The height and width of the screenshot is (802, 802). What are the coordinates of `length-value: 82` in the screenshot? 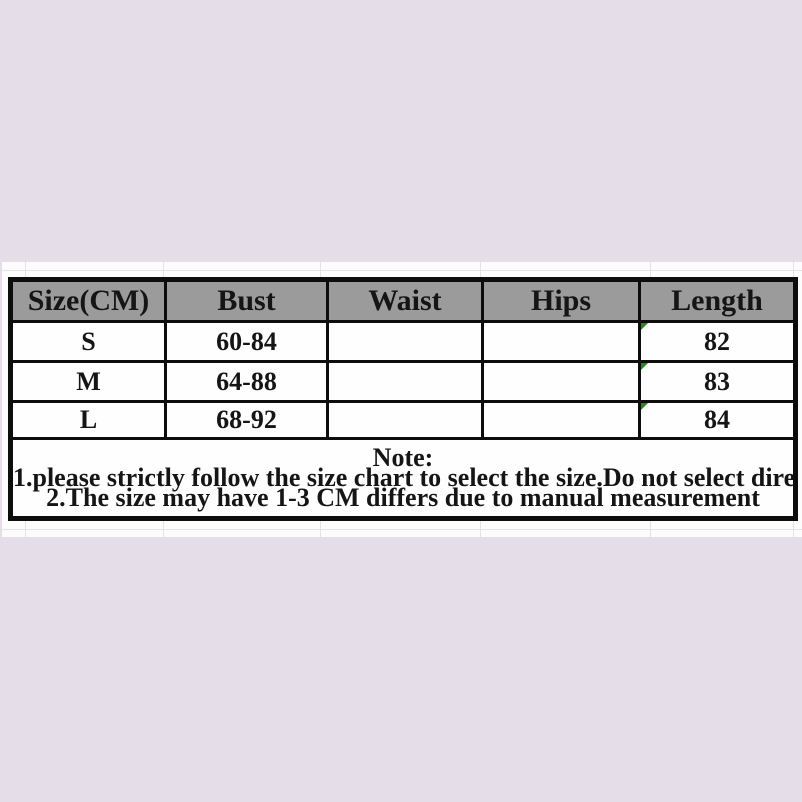 It's located at (717, 341).